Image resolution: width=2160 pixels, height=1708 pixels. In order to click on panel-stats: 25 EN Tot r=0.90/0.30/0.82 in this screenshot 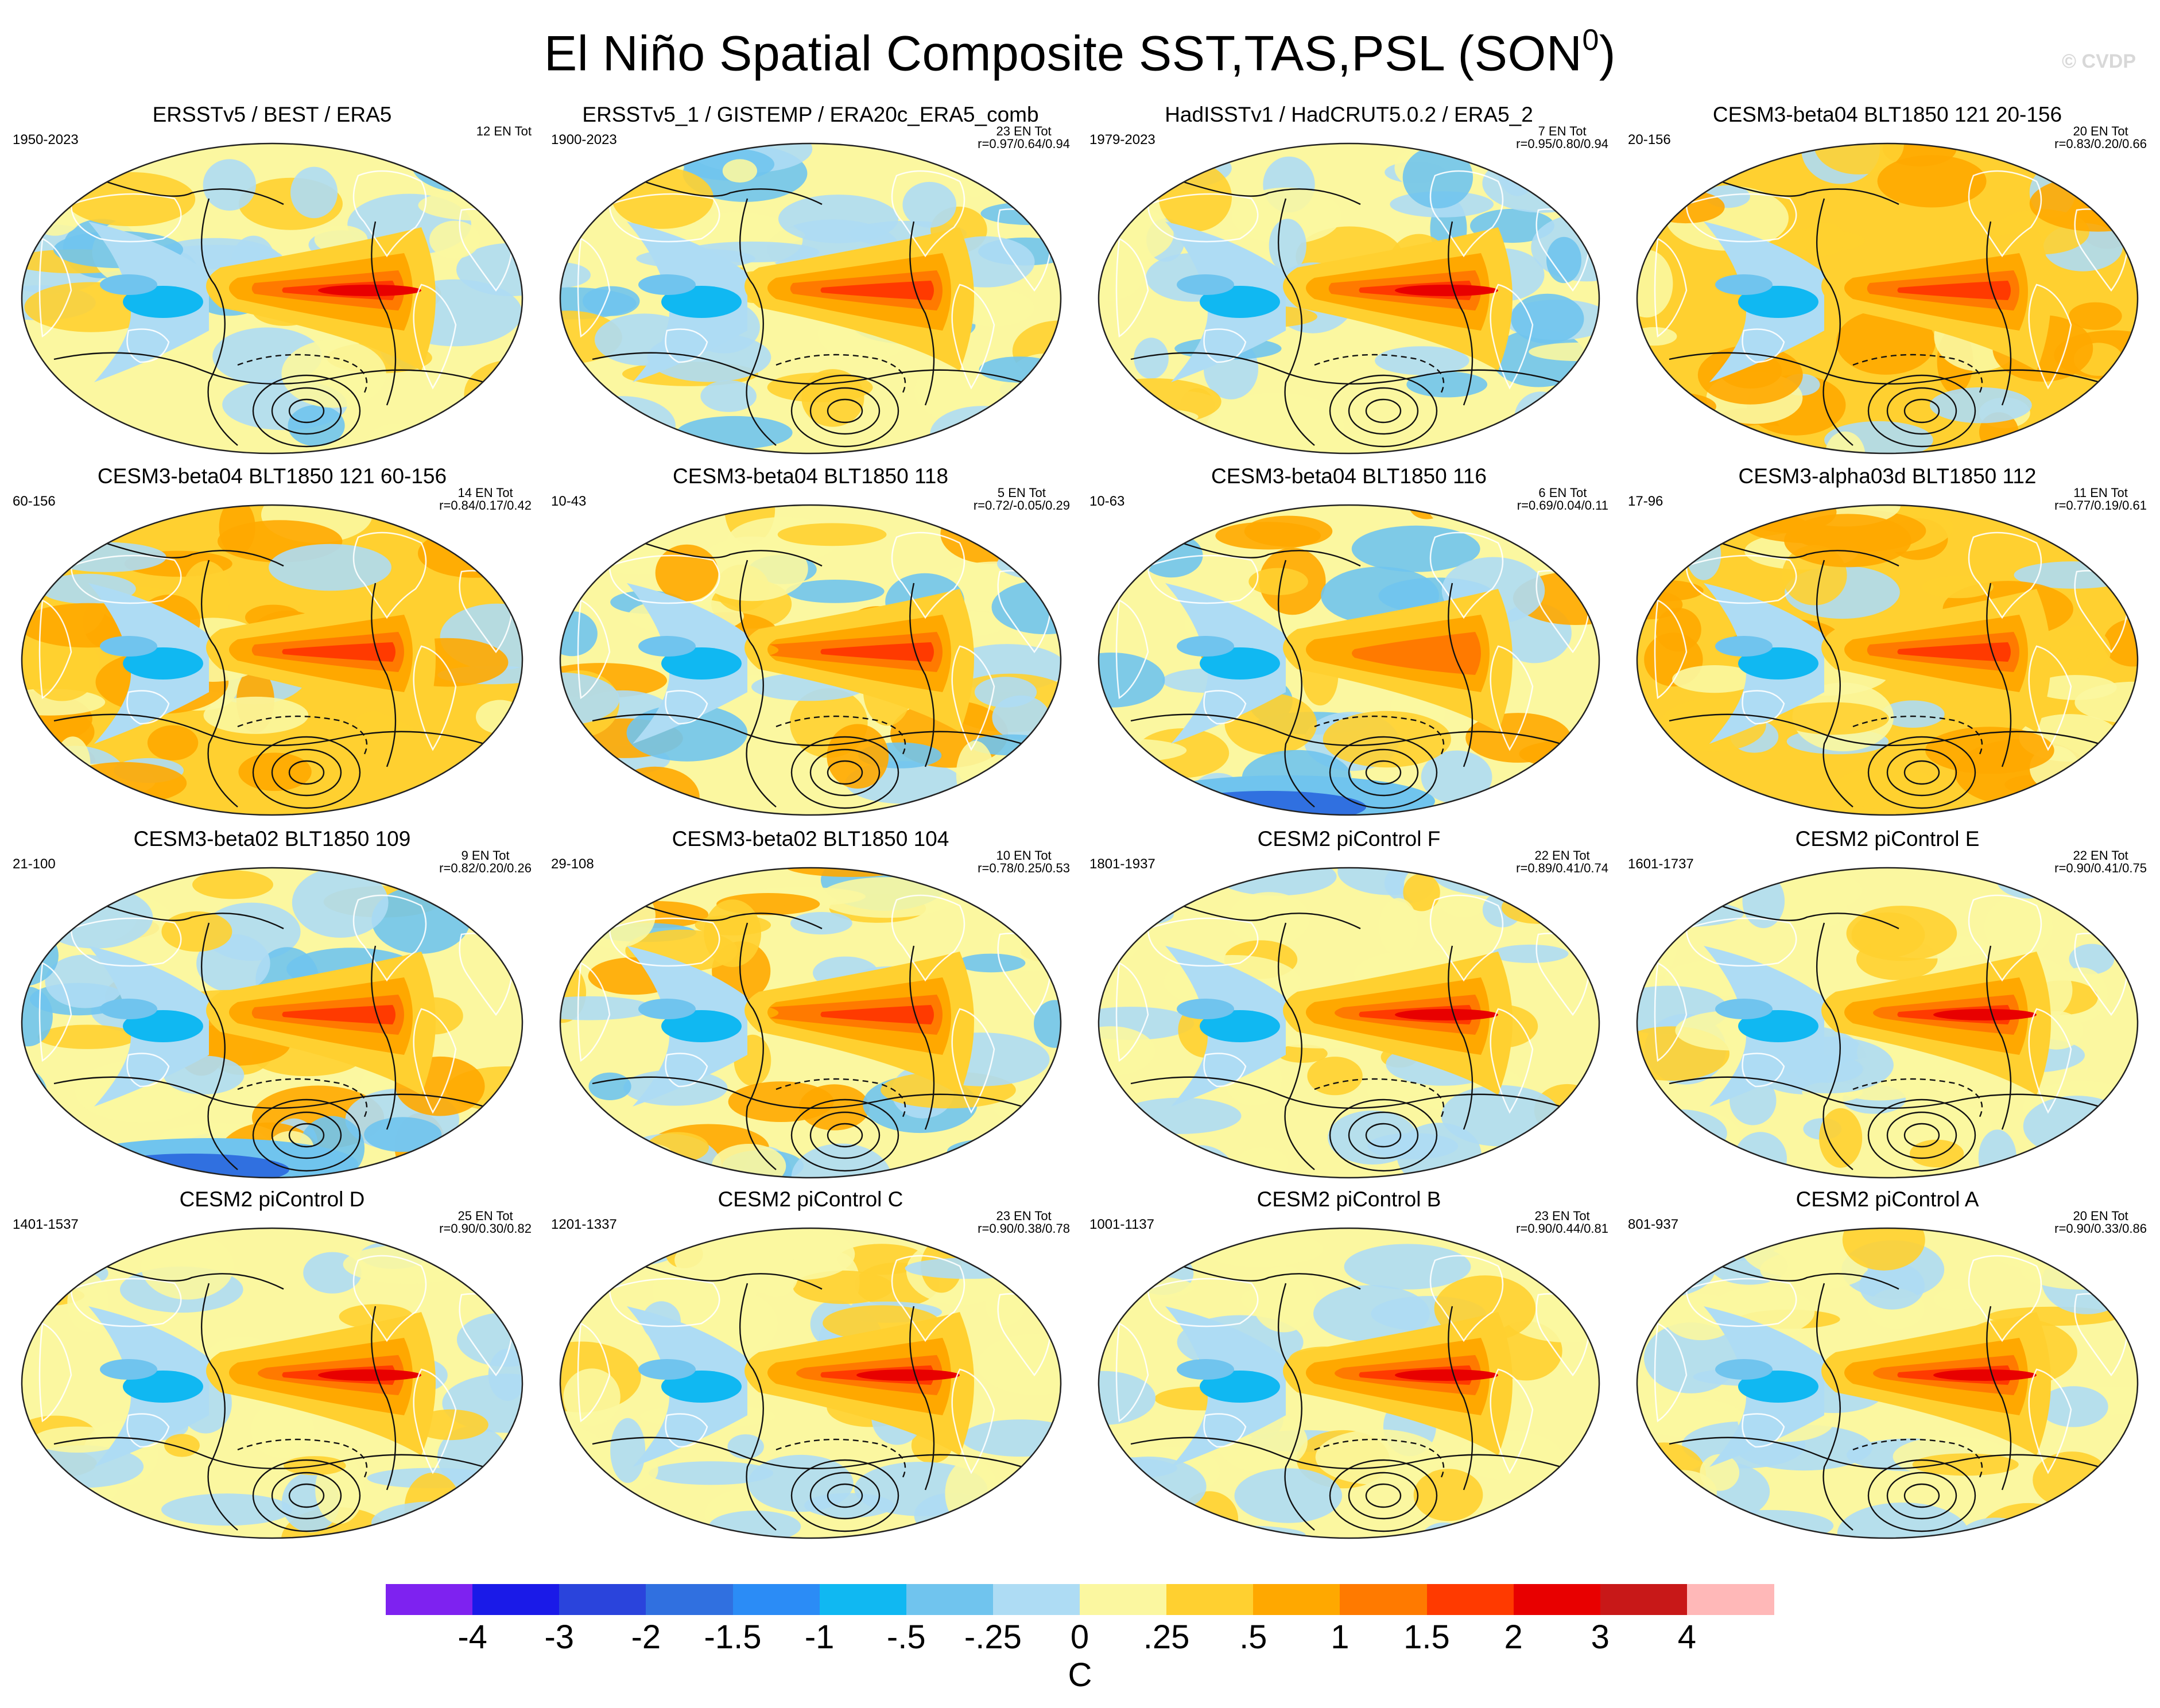, I will do `click(485, 1222)`.